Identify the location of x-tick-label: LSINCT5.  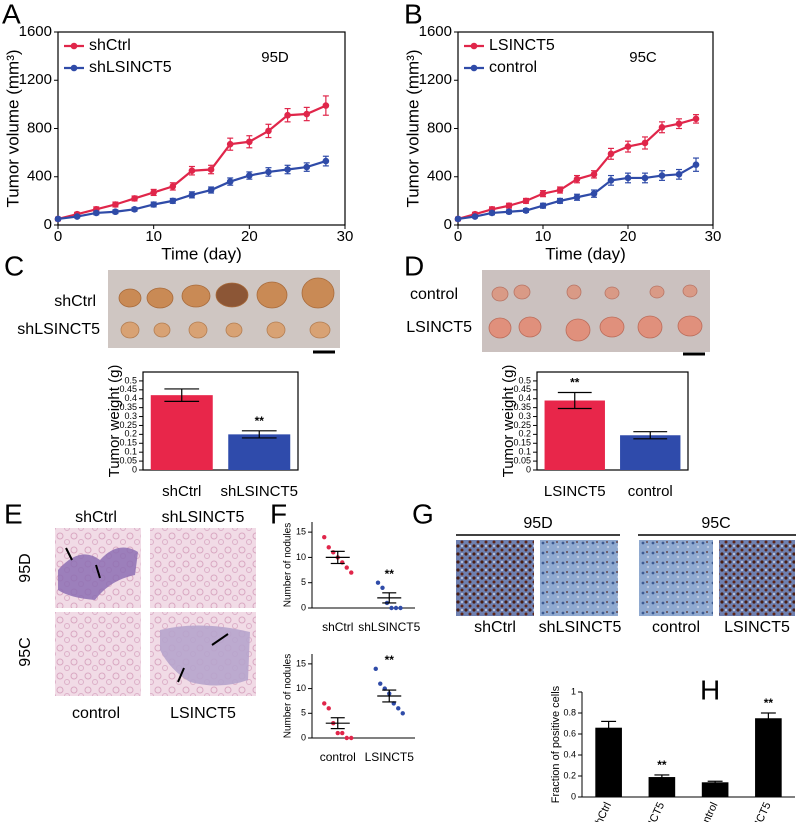
(390, 757).